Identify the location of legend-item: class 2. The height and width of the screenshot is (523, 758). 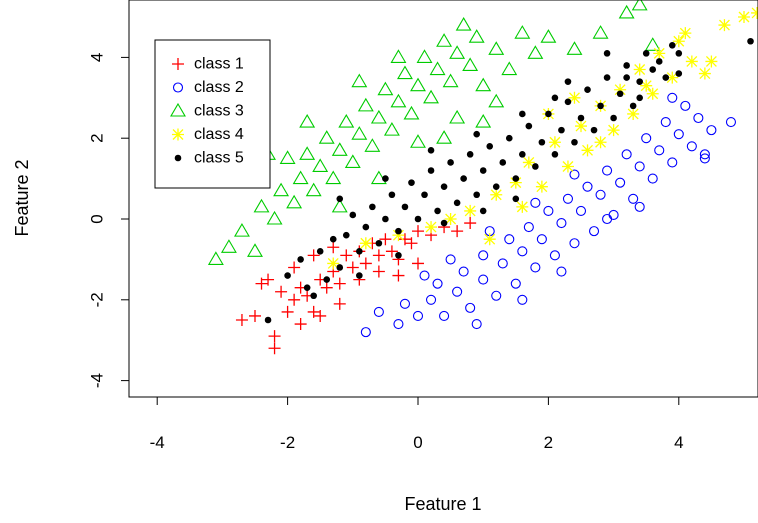
(208, 87).